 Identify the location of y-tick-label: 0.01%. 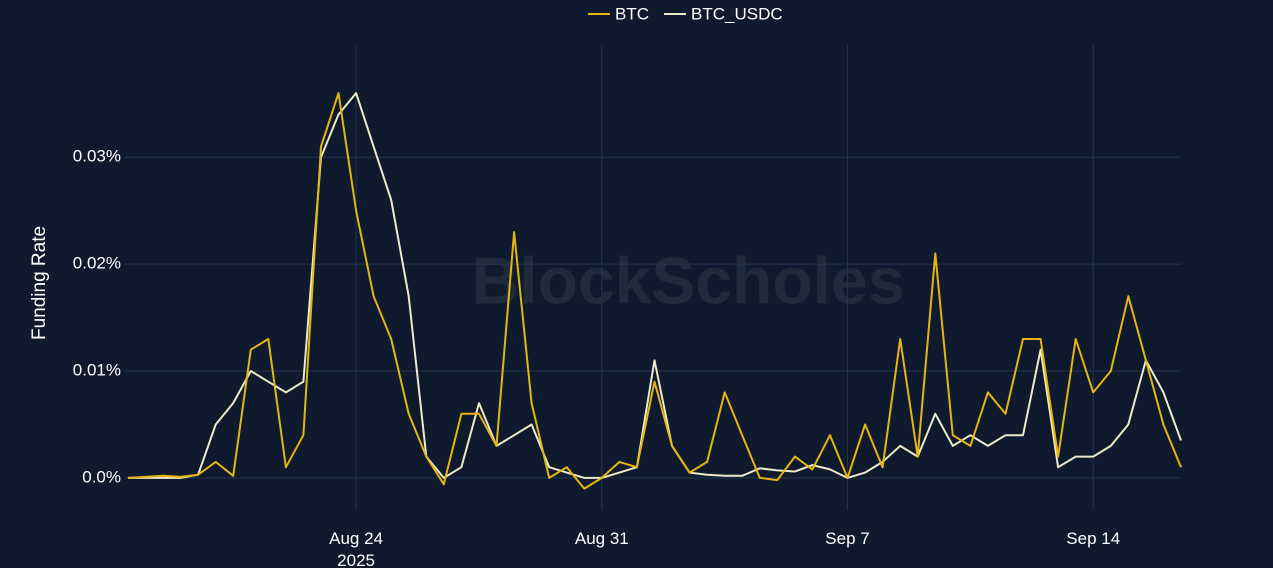
(97, 370).